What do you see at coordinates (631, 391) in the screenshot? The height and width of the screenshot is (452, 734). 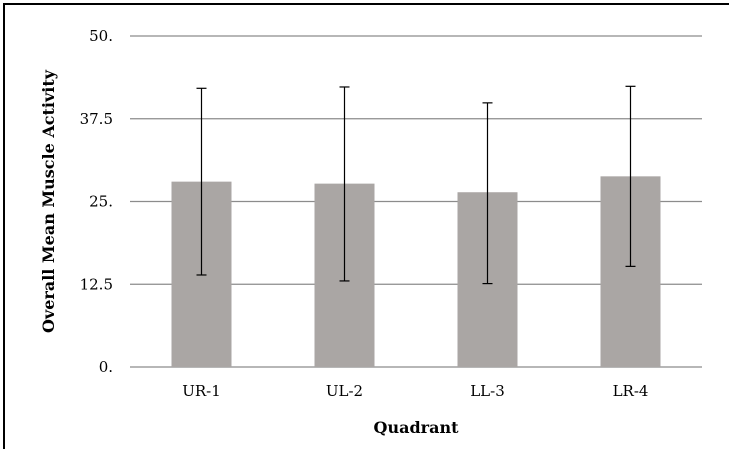 I see `x-tick-label: LR-4` at bounding box center [631, 391].